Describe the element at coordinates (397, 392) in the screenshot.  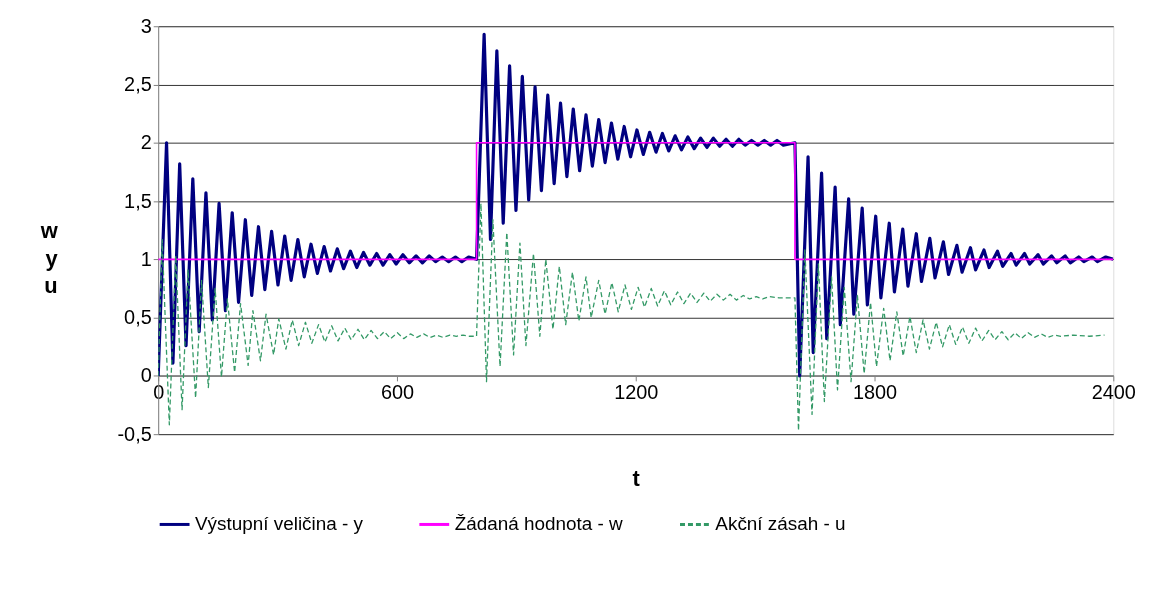
I see `x-tick-label: 600` at that location.